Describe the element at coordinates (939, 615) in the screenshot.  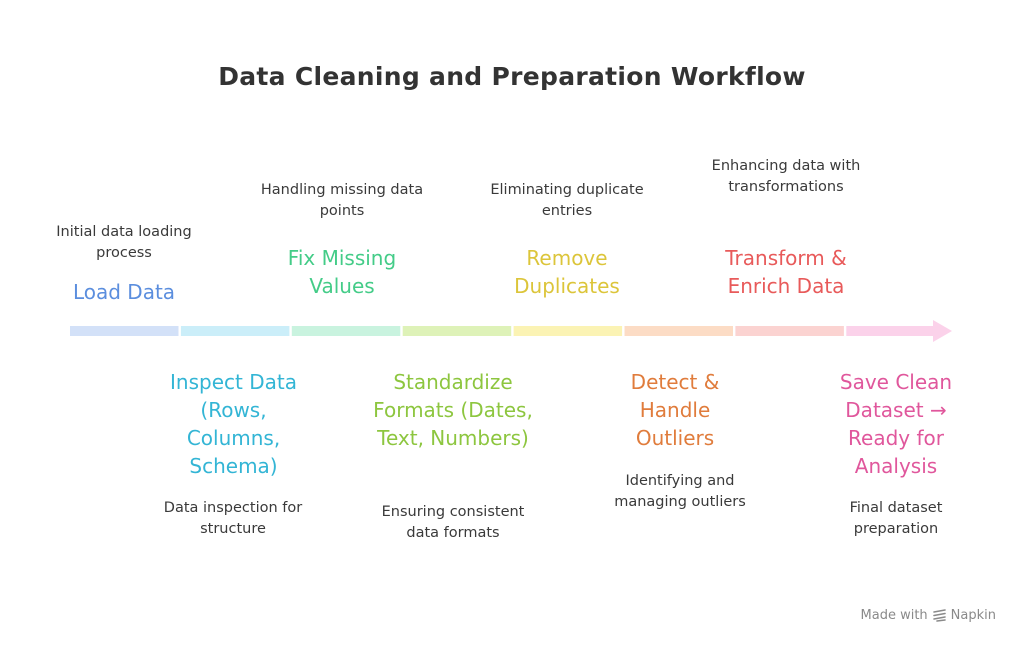
I see `napkin-logo-icon` at that location.